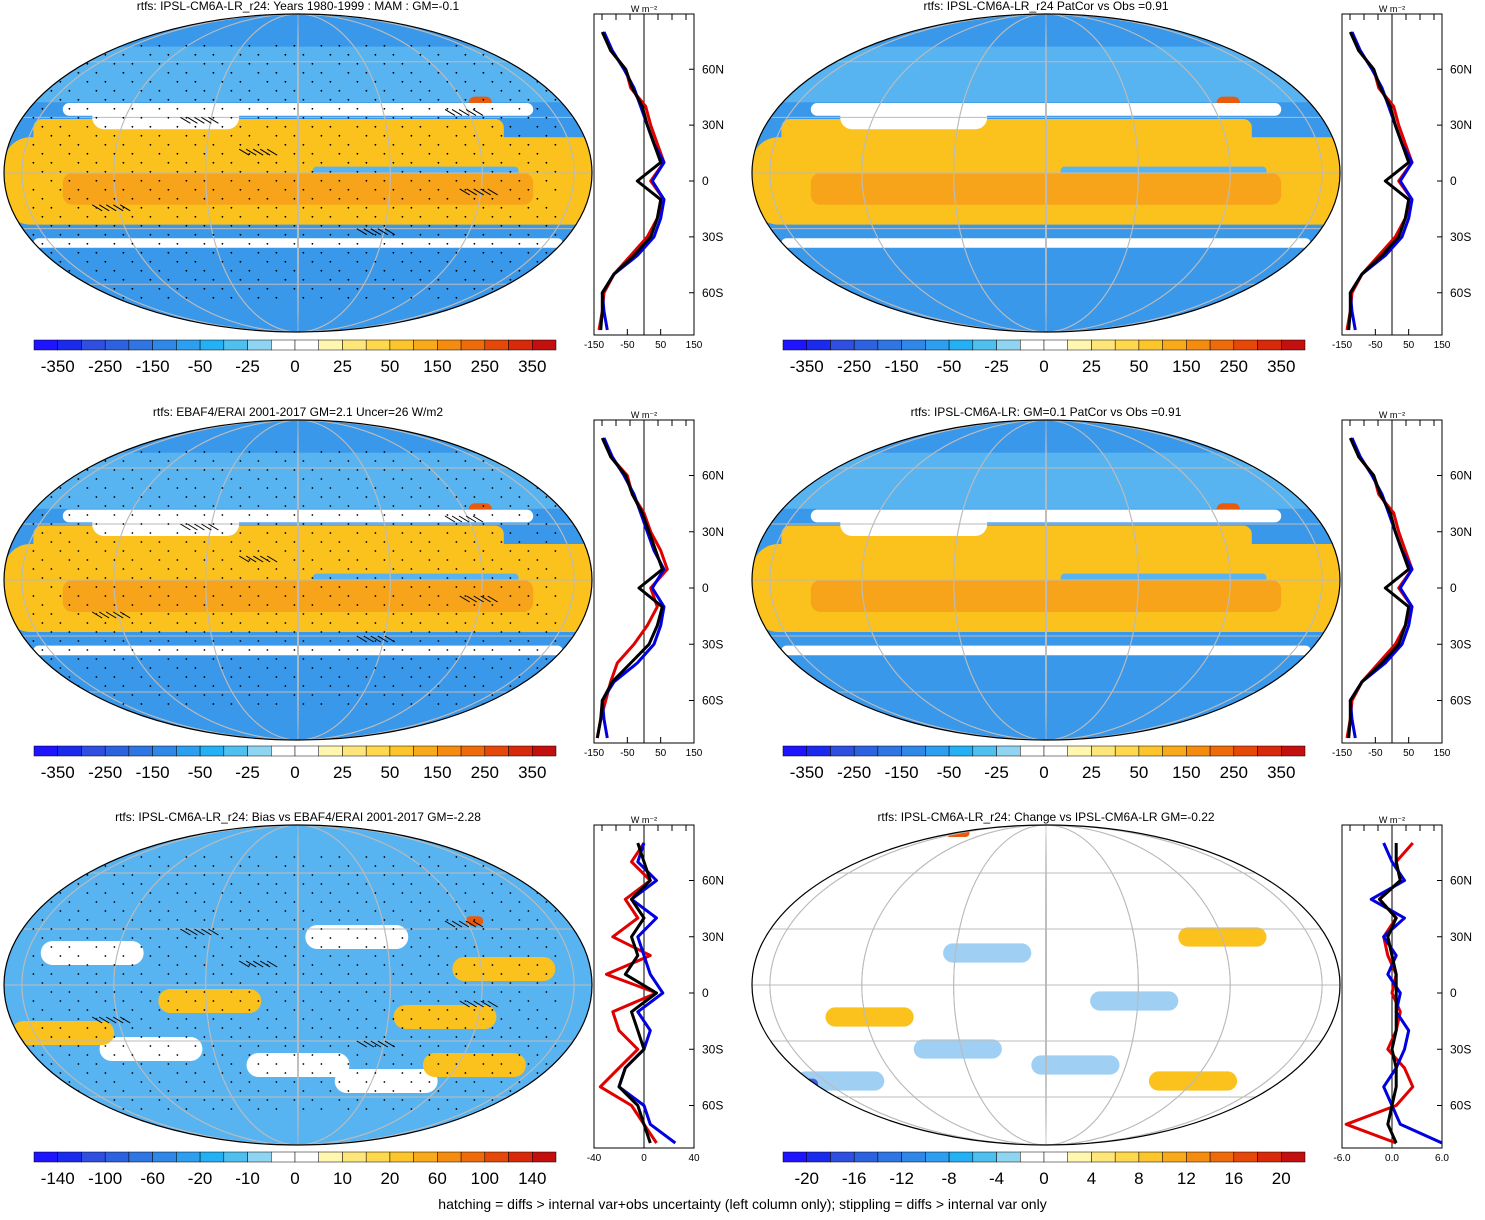  Describe the element at coordinates (1044, 1169) in the screenshot. I see `colorbar: -20 -16 -12 -8 -4 0 4 8 12 16 20` at that location.